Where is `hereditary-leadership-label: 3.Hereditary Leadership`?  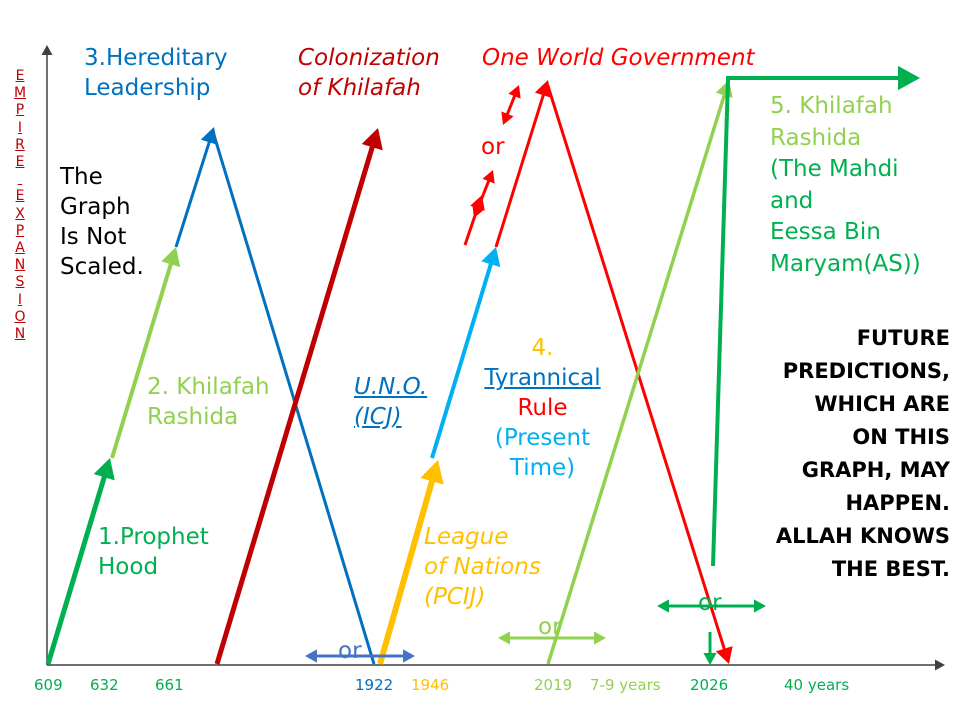 hereditary-leadership-label: 3.Hereditary Leadership is located at coordinates (156, 73).